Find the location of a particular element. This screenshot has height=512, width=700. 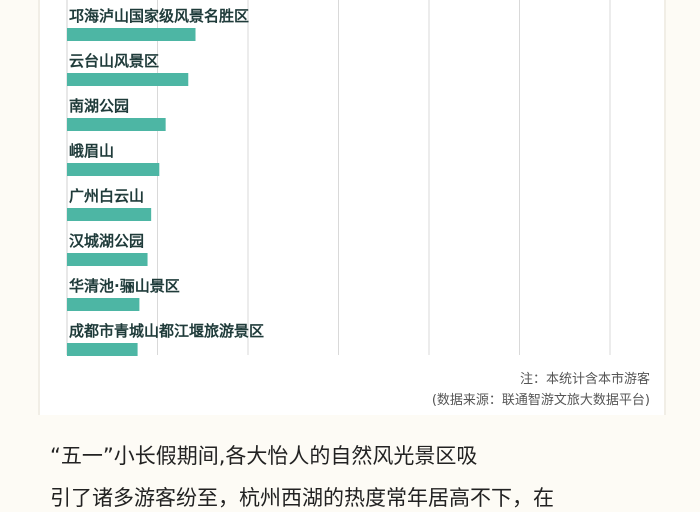

category-label: 邛海泸山国家级风景名胜区 is located at coordinates (159, 16).